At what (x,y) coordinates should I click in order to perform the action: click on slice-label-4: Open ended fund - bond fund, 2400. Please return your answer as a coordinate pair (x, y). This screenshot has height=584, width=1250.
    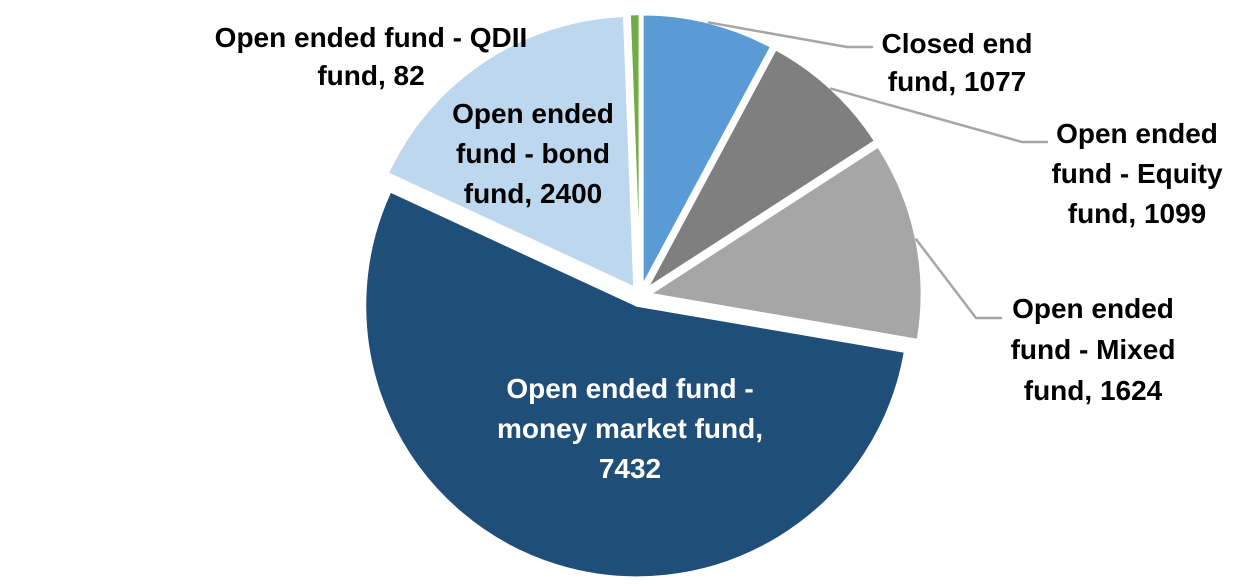
    Looking at the image, I should click on (533, 153).